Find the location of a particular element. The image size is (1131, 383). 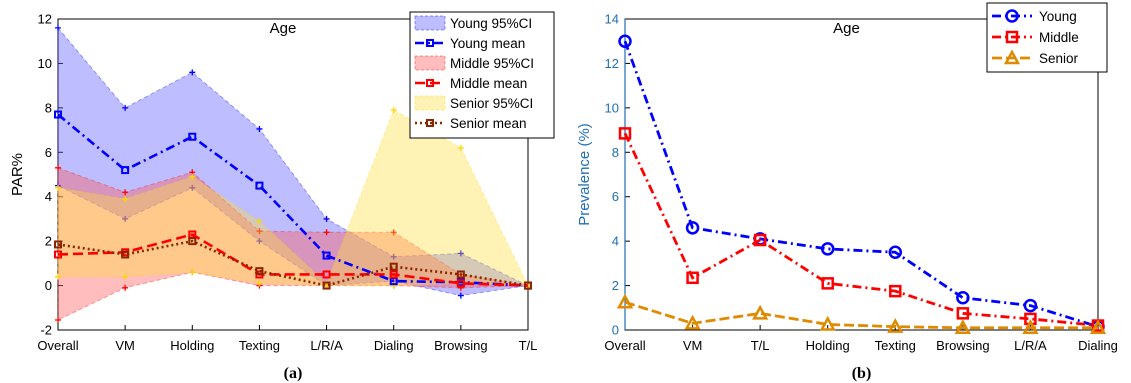

x-tick-label: VM is located at coordinates (125, 345).